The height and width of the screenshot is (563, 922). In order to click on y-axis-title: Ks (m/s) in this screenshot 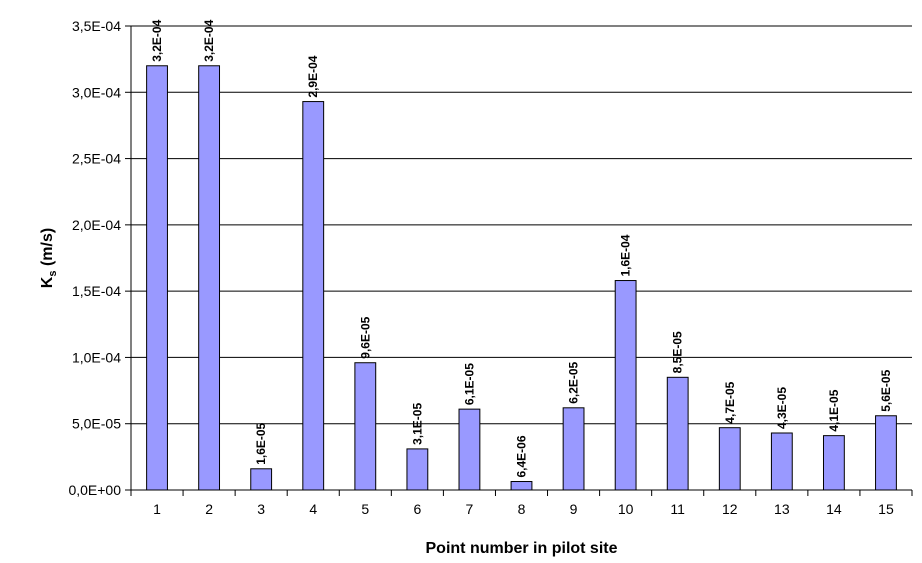, I will do `click(49, 258)`.